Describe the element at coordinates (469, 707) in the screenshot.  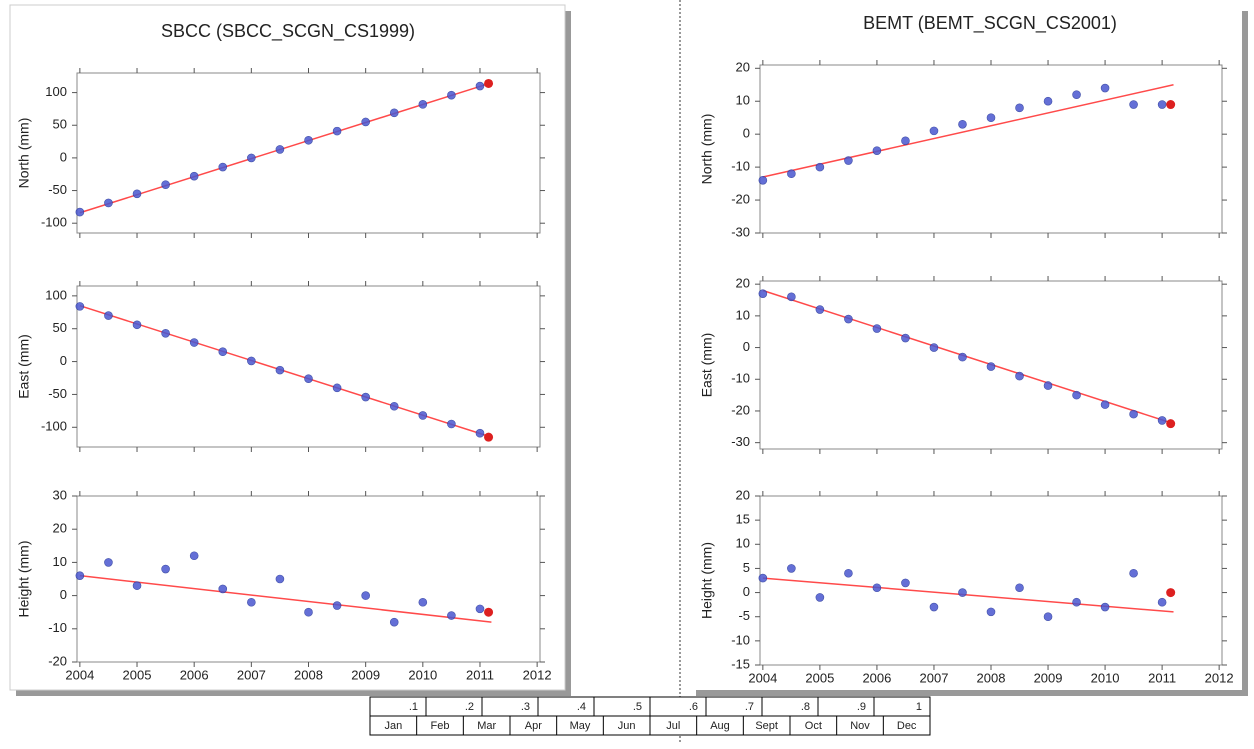
I see `fraction-label: .2` at that location.